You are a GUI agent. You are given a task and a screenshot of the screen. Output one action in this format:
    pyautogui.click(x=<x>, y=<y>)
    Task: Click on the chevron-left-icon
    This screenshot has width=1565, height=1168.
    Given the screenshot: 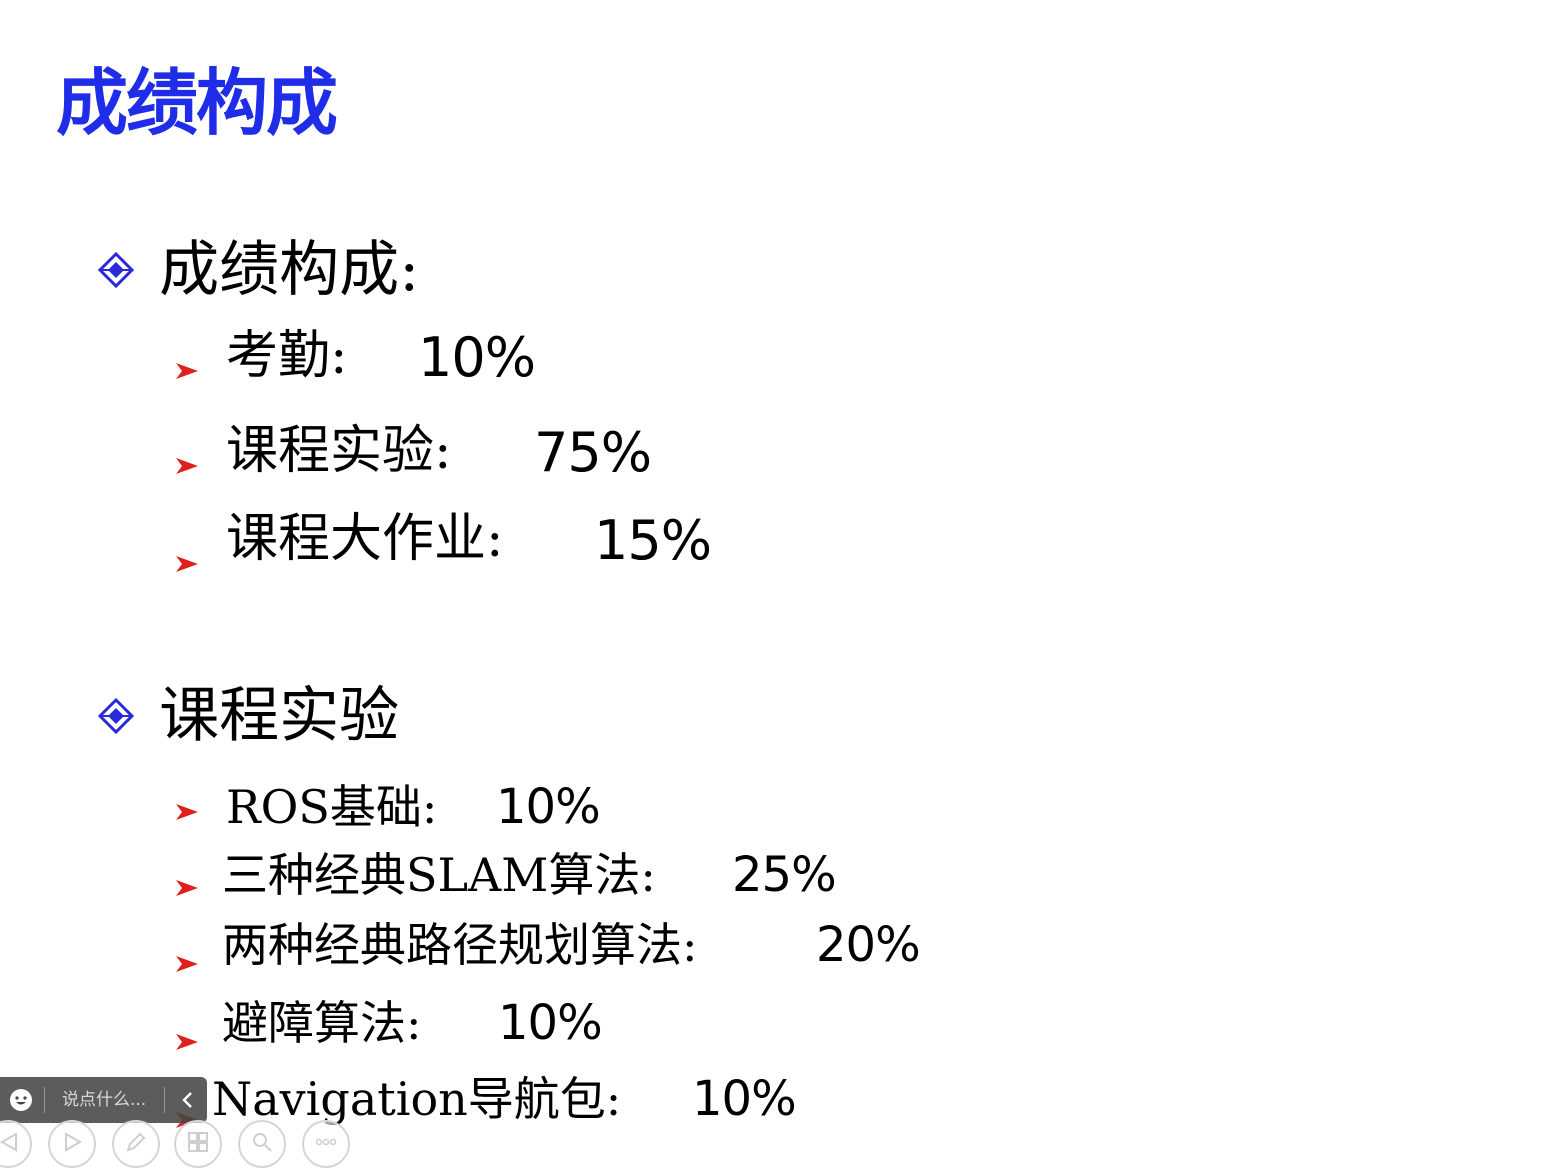 What is the action you would take?
    pyautogui.click(x=188, y=1100)
    